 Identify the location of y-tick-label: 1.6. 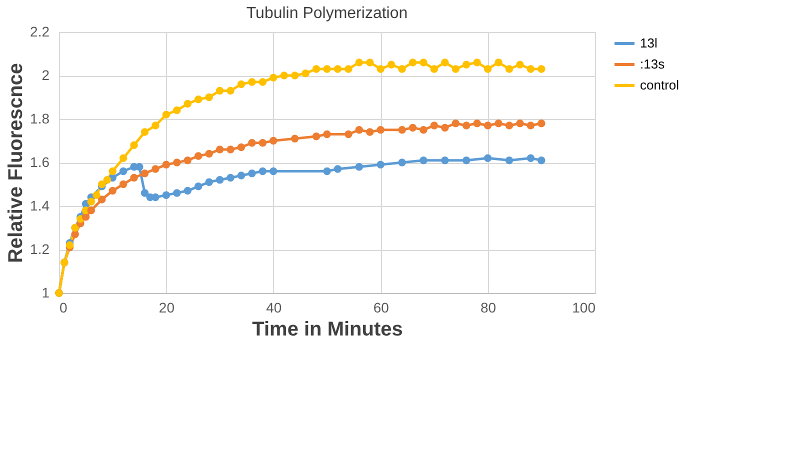
(40, 162).